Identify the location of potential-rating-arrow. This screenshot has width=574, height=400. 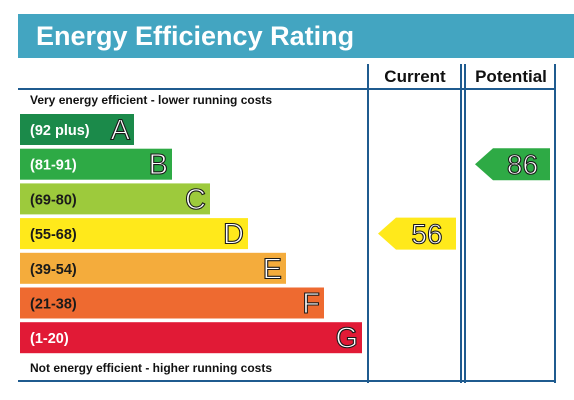
(512, 164).